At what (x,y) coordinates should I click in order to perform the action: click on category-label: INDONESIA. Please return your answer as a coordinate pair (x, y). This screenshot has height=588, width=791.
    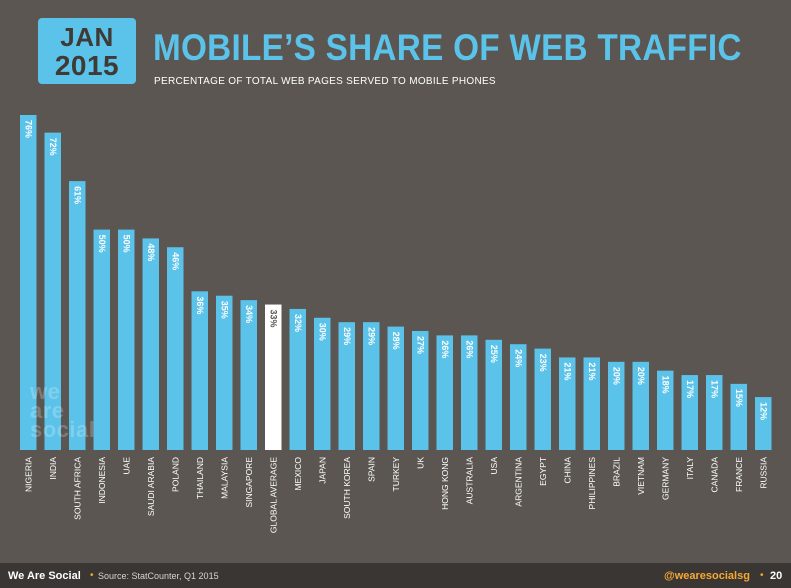
    Looking at the image, I should click on (102, 480).